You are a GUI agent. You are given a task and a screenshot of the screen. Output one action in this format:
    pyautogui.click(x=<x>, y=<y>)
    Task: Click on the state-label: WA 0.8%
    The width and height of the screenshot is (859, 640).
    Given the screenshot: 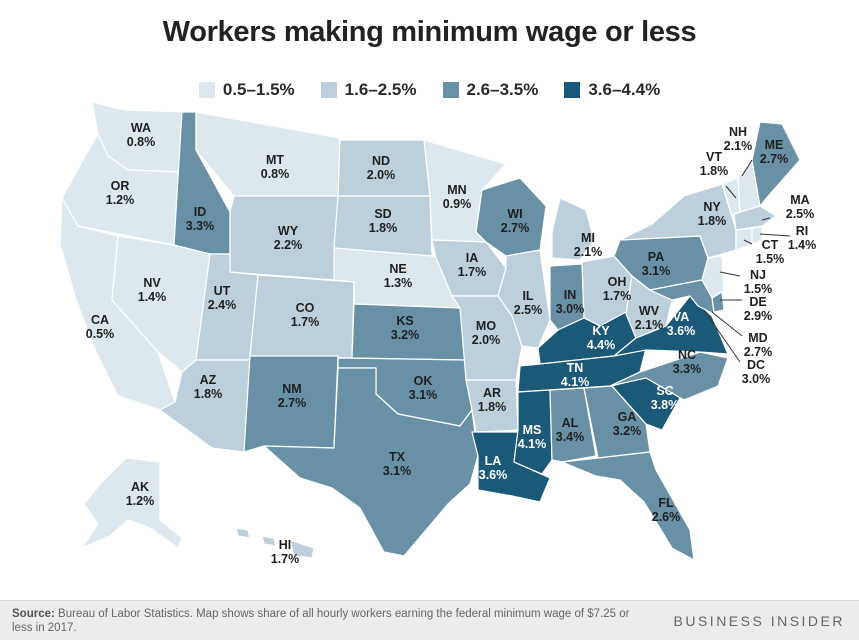 What is the action you would take?
    pyautogui.click(x=141, y=135)
    